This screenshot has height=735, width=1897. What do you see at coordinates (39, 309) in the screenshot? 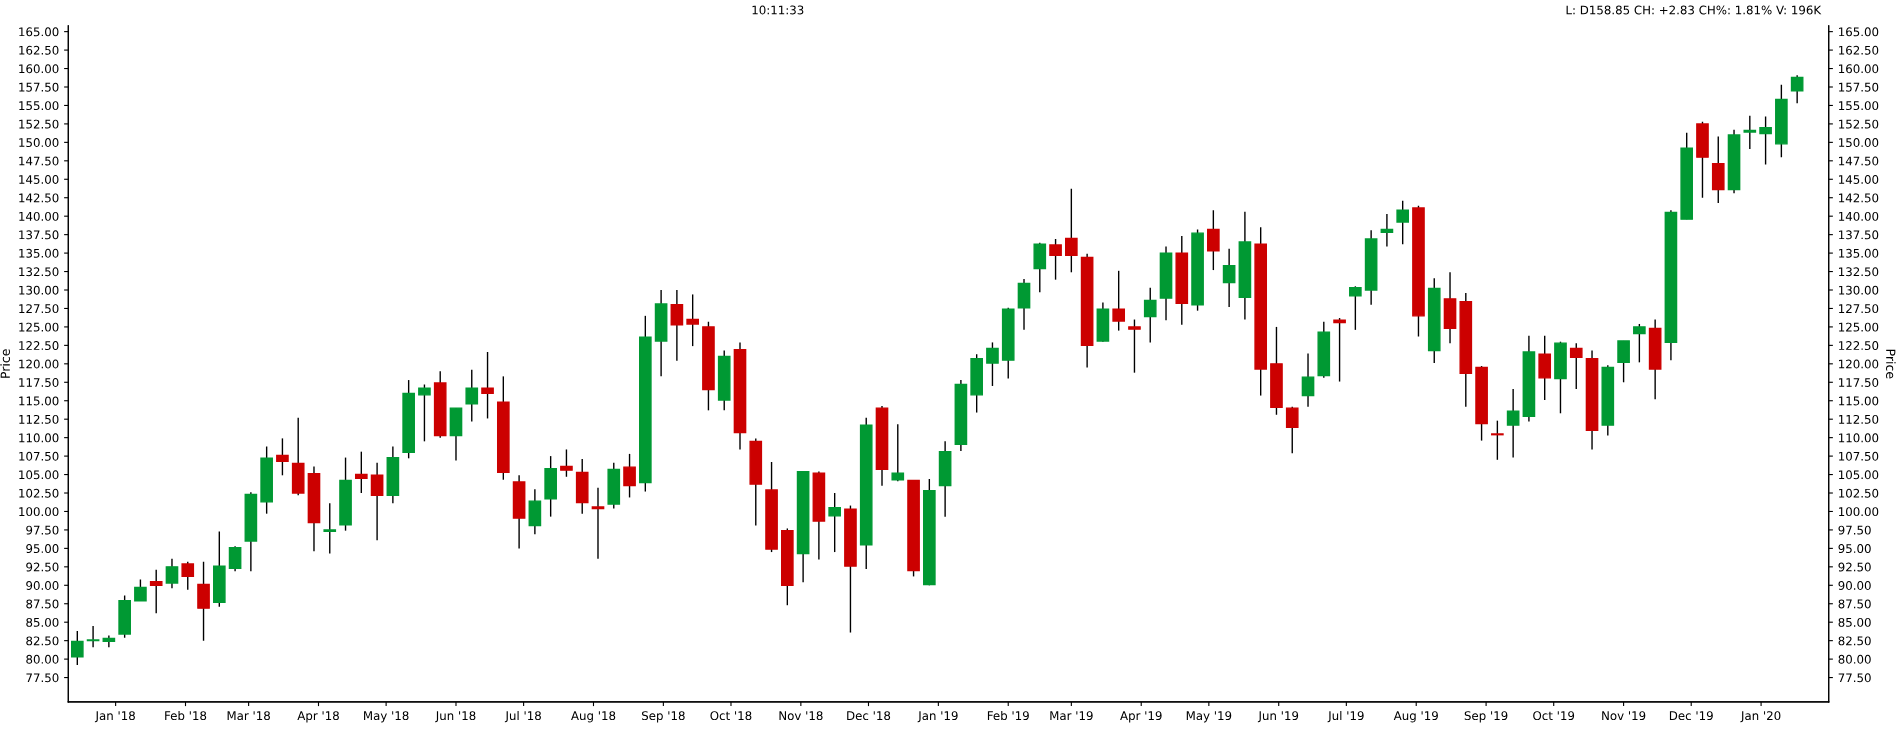
I see `y-tick-label: 127.50` at bounding box center [39, 309].